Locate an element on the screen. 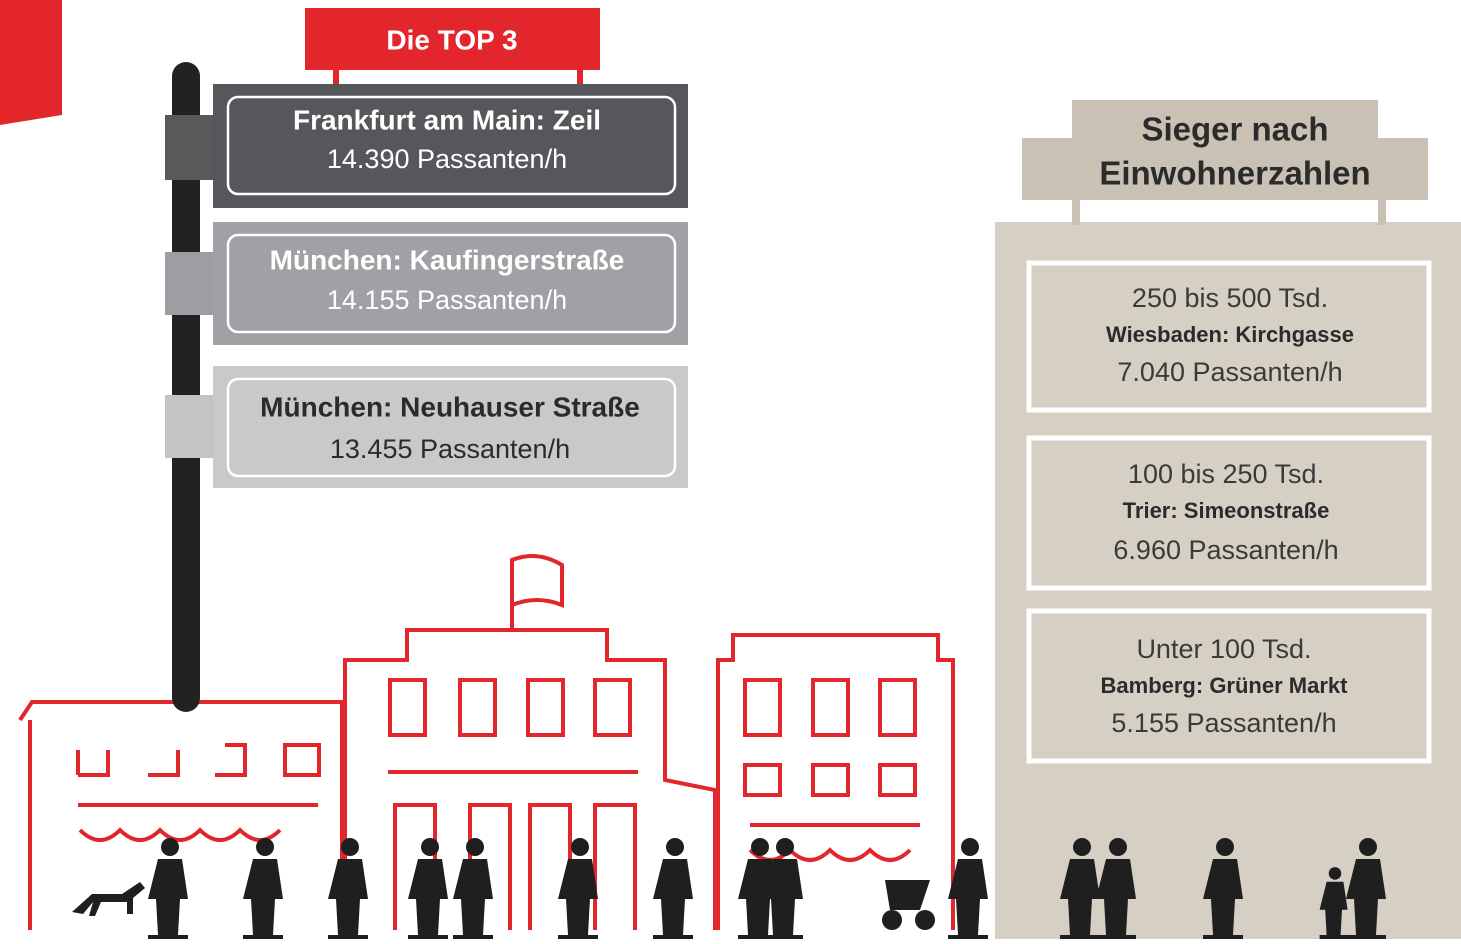 Image resolution: width=1461 pixels, height=944 pixels. banner is located at coordinates (452, 39).